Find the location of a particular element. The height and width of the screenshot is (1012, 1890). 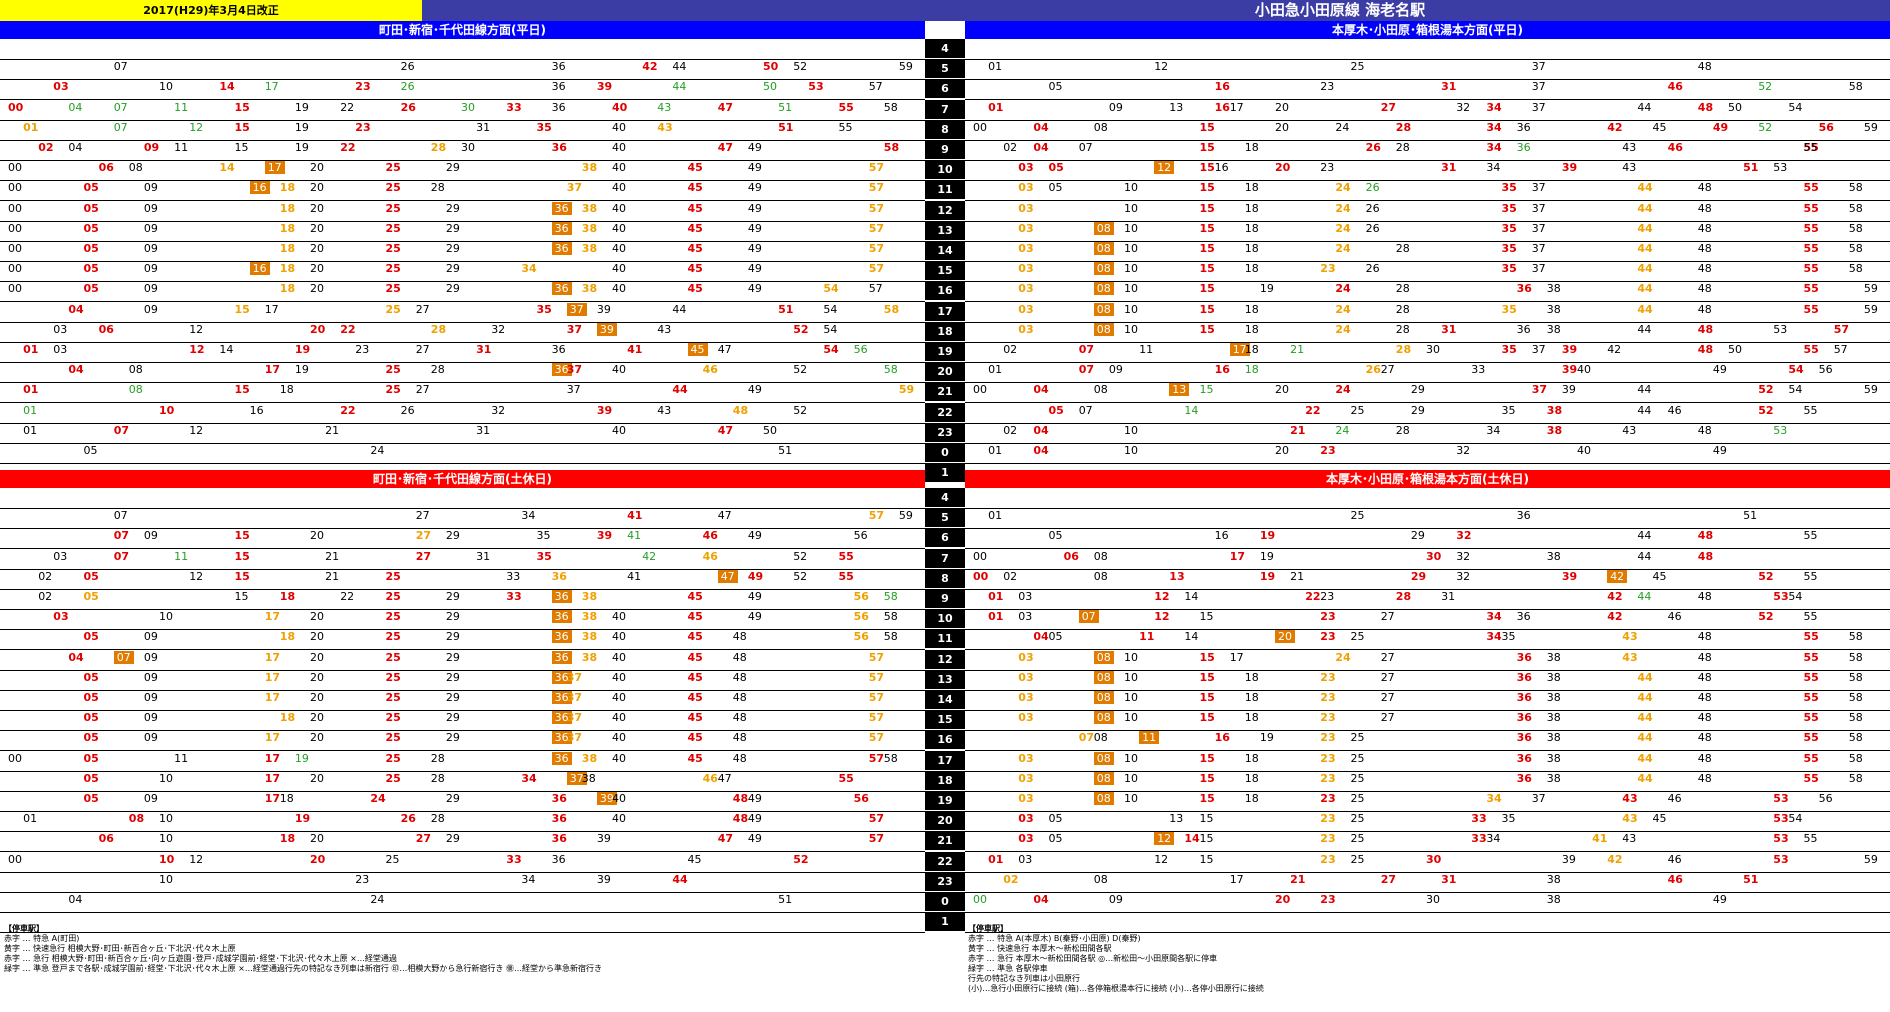

departure-minute: 57 is located at coordinates (876, 208).